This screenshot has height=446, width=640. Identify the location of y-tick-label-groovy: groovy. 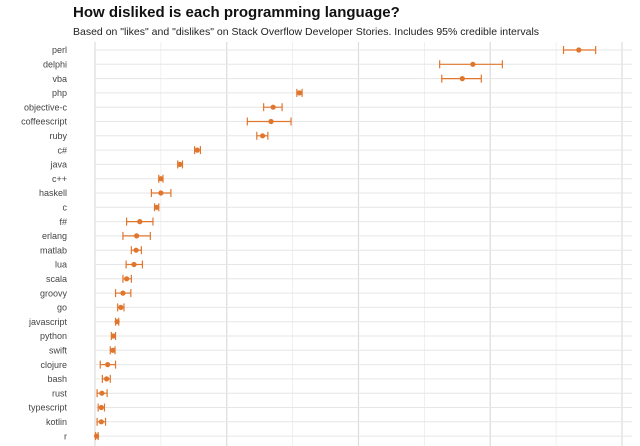
(54, 293).